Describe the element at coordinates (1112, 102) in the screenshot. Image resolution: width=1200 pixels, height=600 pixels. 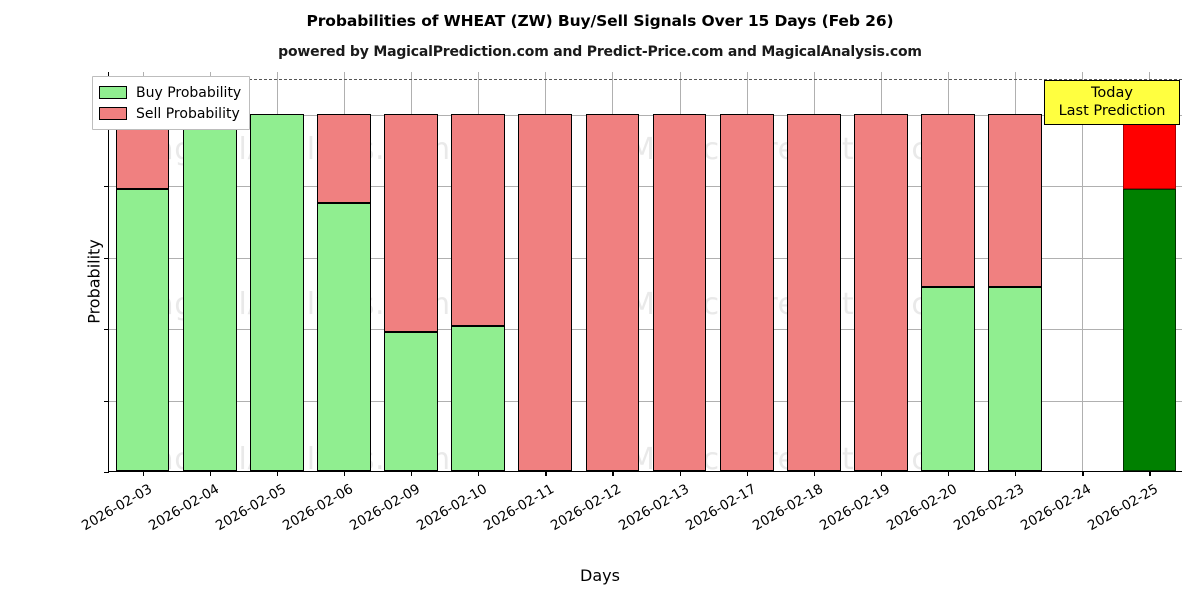
I see `today-annotation: Today Last Prediction` at that location.